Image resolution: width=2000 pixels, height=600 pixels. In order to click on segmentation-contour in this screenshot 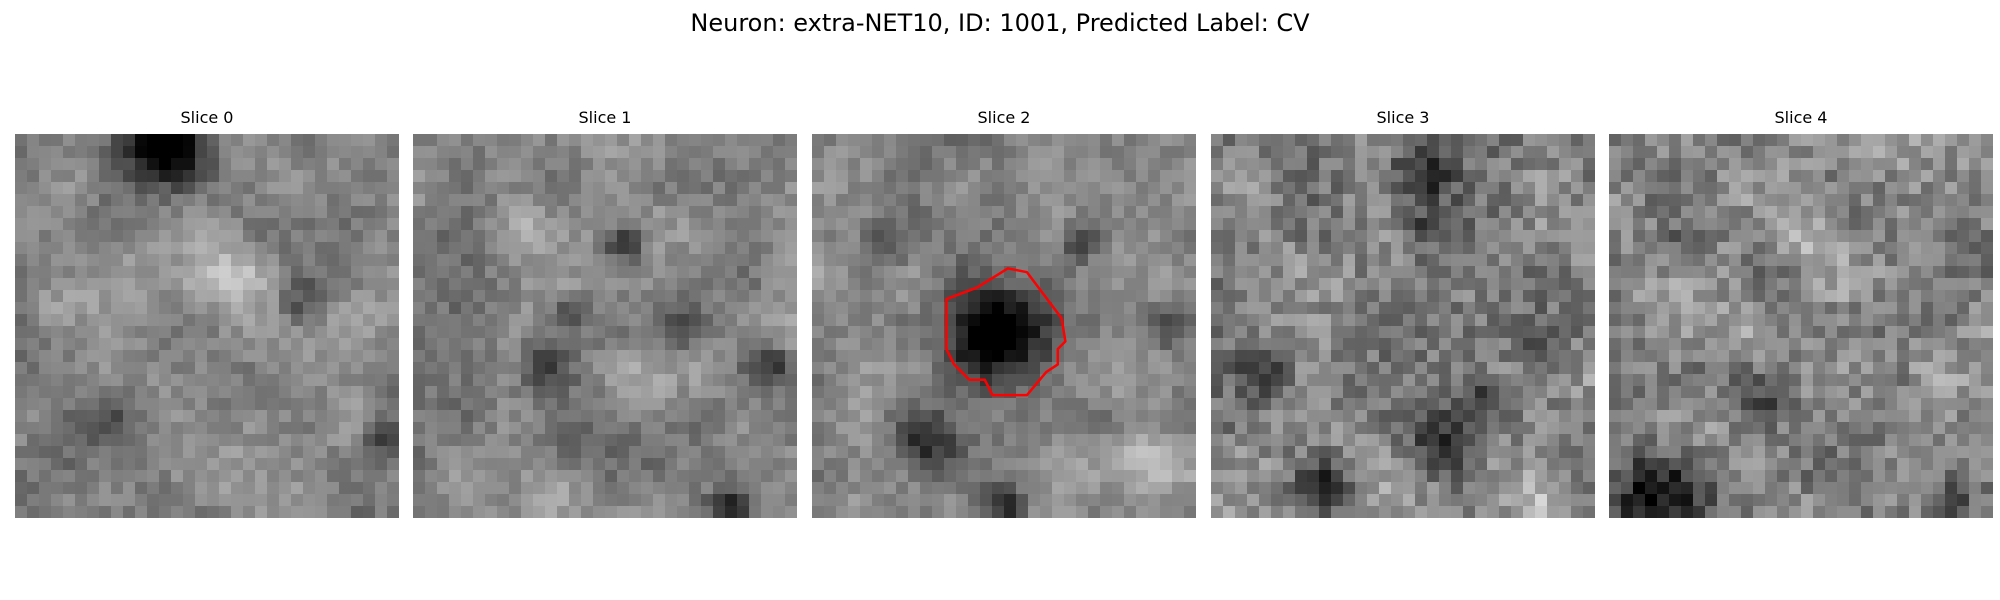, I will do `click(1006, 332)`.